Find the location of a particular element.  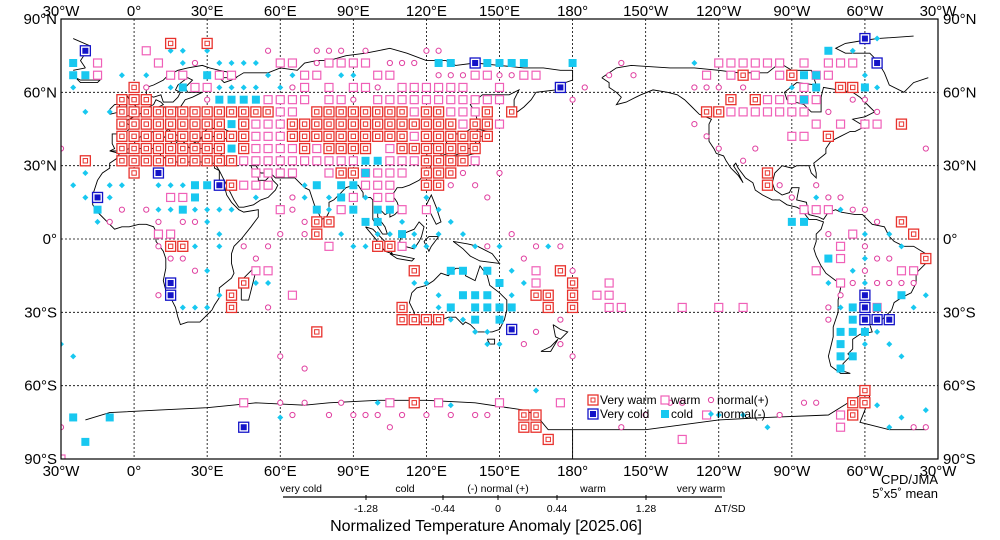

latitude-label-left: 60°N is located at coordinates (40, 92).